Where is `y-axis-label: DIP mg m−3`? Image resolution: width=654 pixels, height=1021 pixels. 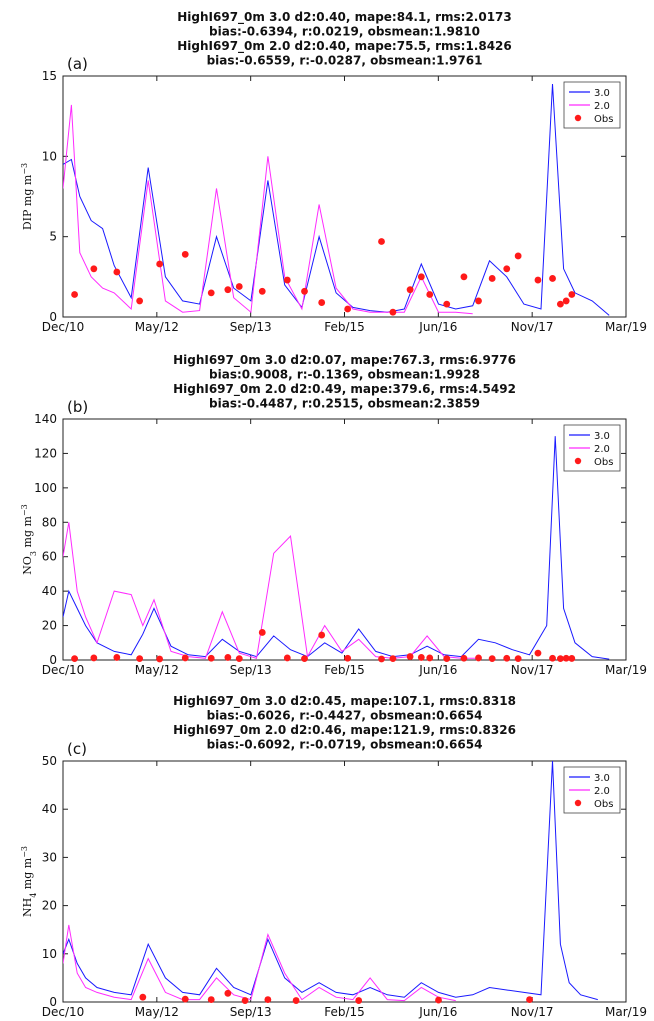 y-axis-label: DIP mg m−3 is located at coordinates (27, 196).